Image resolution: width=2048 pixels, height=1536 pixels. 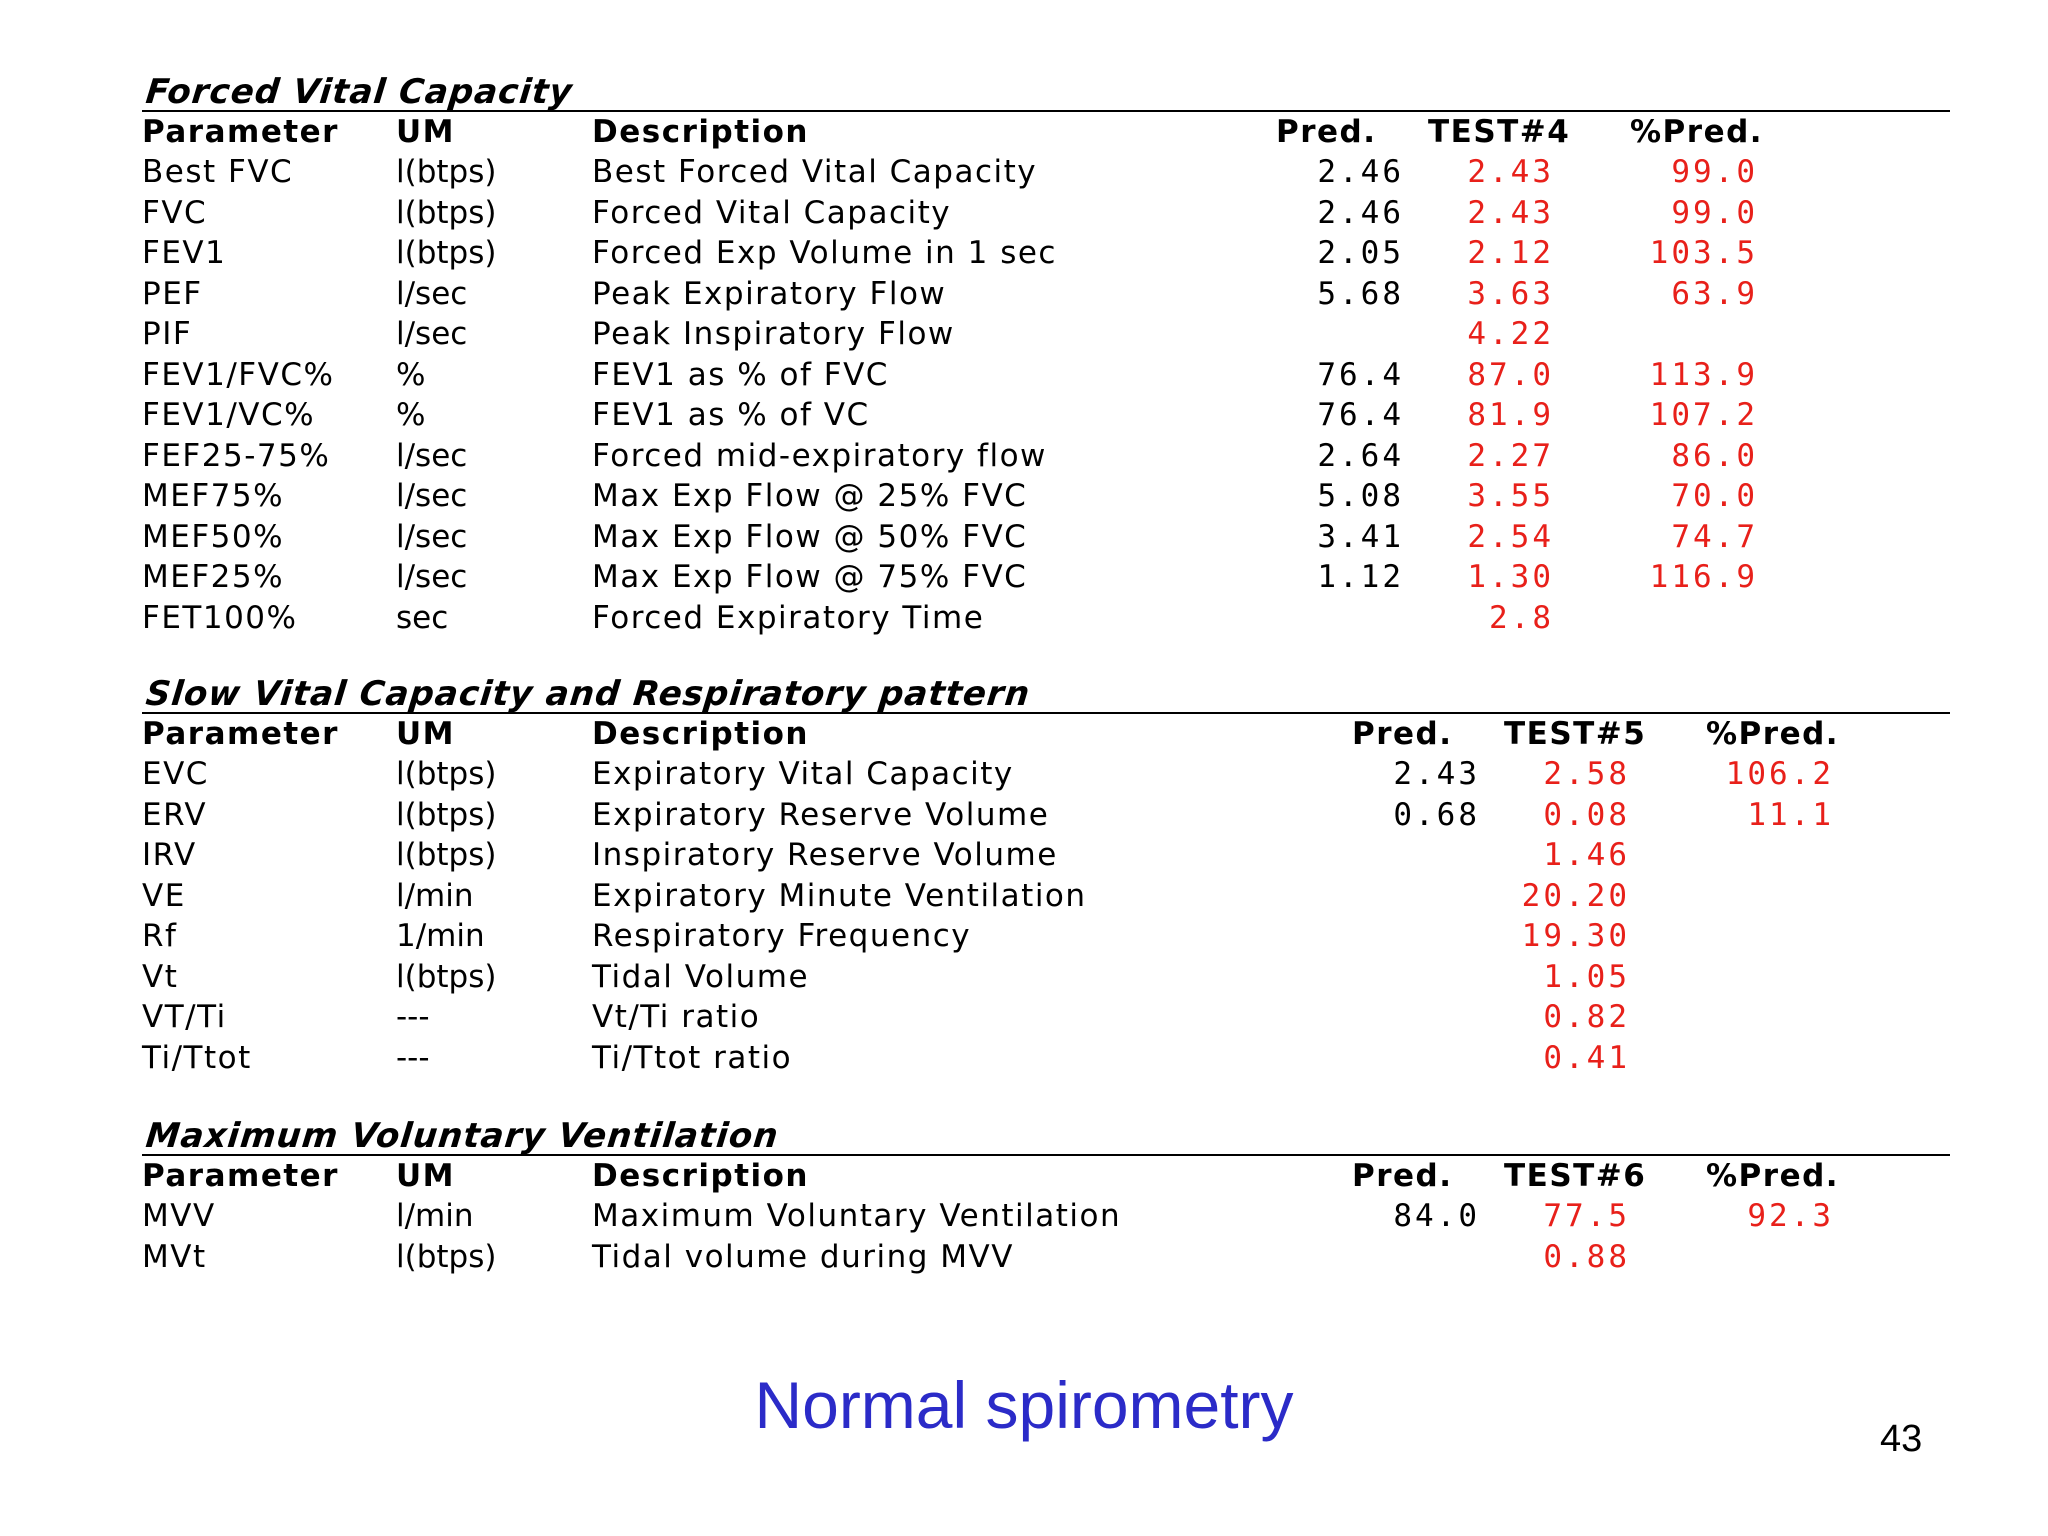 What do you see at coordinates (1510, 455) in the screenshot?
I see `cell-test-value: 2.27` at bounding box center [1510, 455].